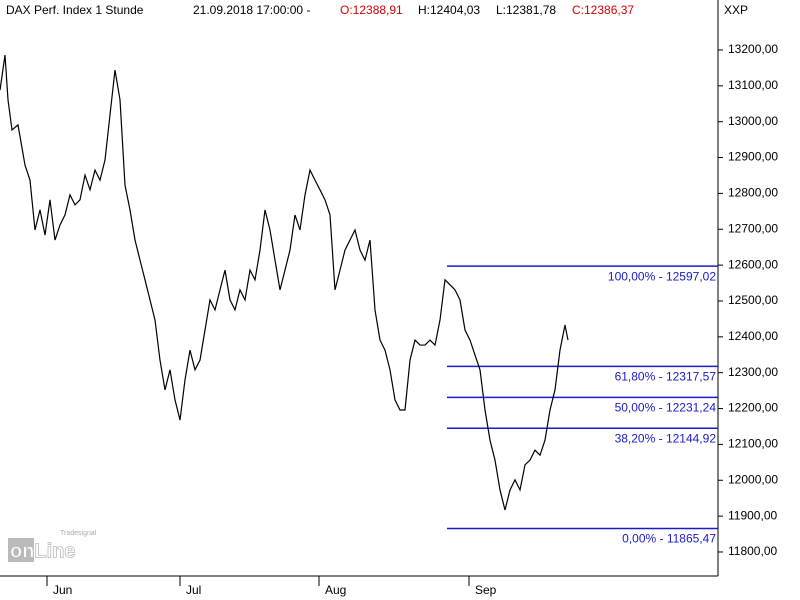  Describe the element at coordinates (666, 408) in the screenshot. I see `fib-label: 50,00% - 12231,24` at that location.